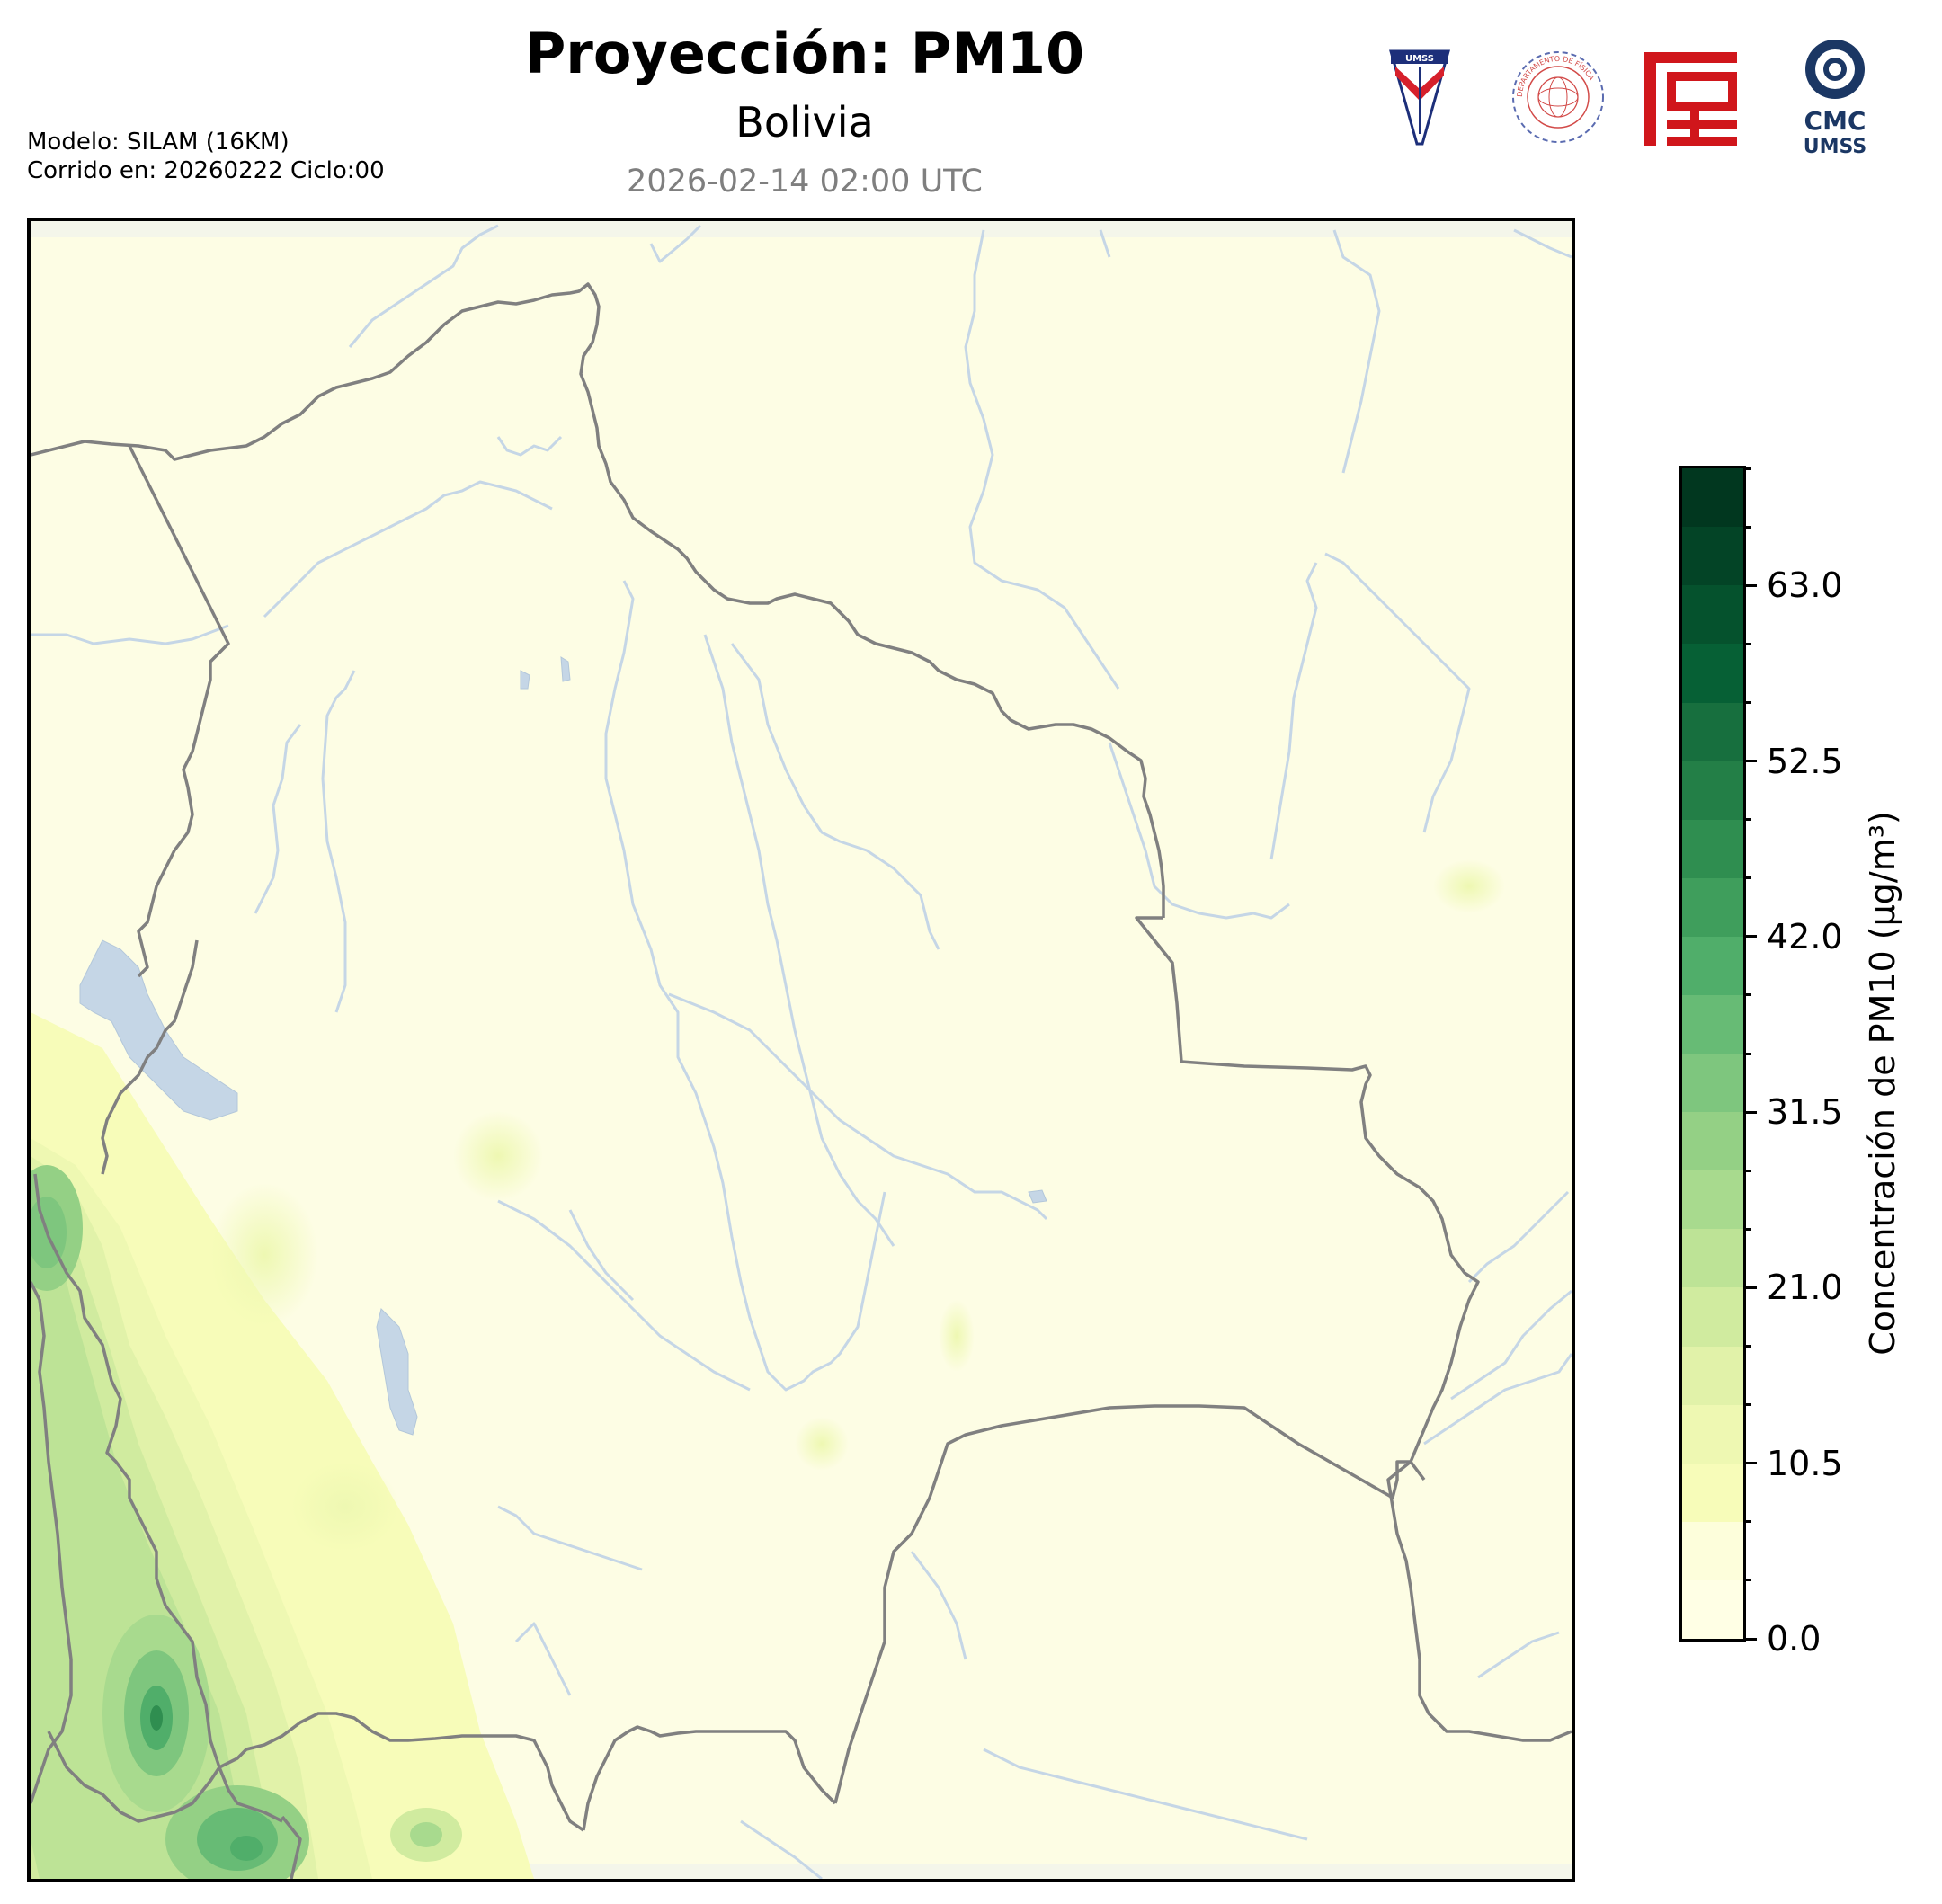 The height and width of the screenshot is (1904, 1942). I want to click on run-line: Corrido en: 20260222 Ciclo:00, so click(206, 170).